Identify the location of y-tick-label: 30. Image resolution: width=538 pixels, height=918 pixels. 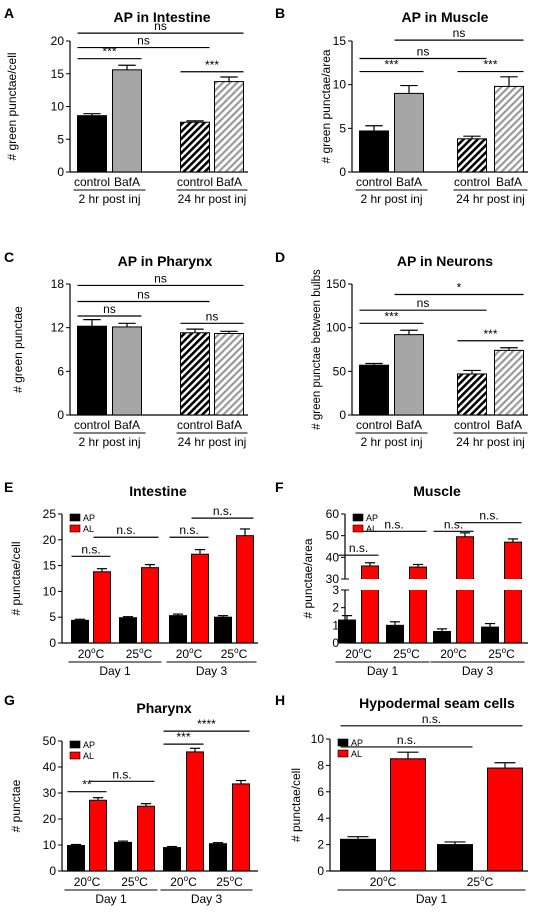
(50, 793).